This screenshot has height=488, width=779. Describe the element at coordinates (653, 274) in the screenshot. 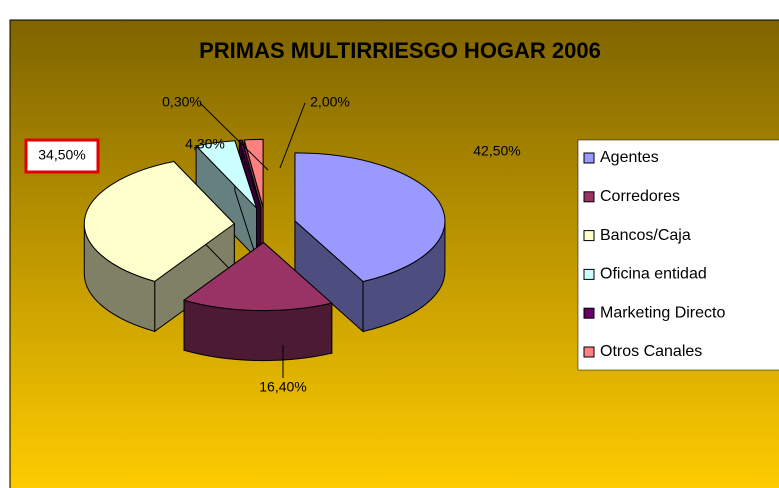

I see `legend-label: Oficina entidad` at that location.